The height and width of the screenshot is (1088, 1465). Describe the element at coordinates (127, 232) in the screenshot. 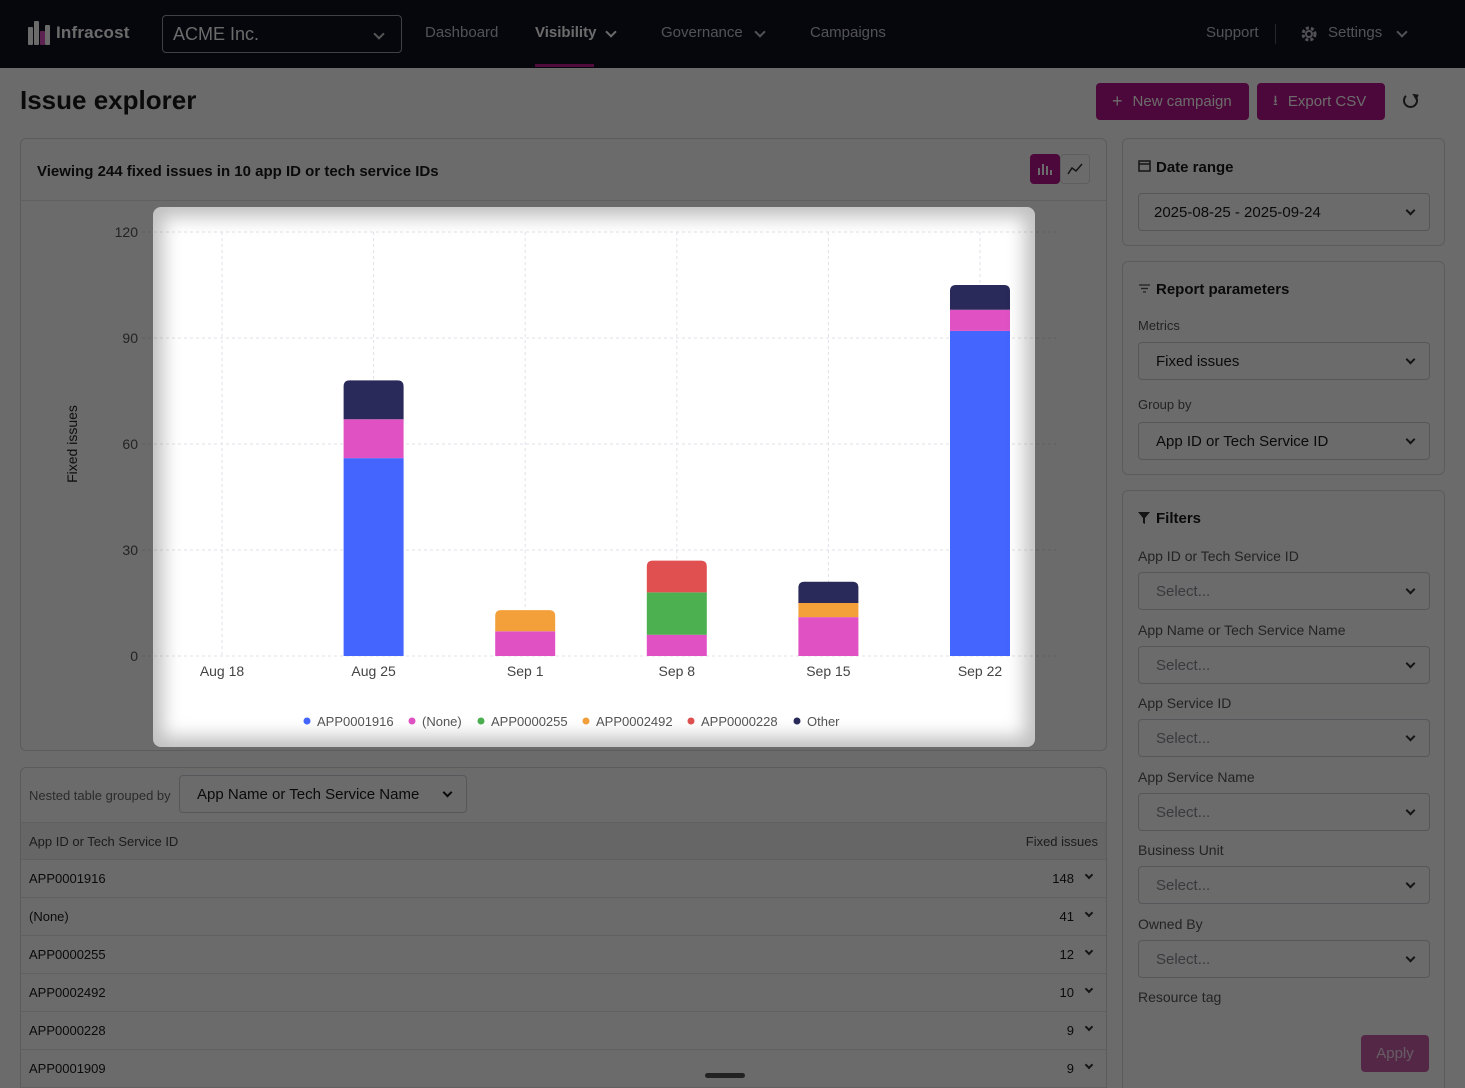

I see `y-tick-label: 120` at that location.